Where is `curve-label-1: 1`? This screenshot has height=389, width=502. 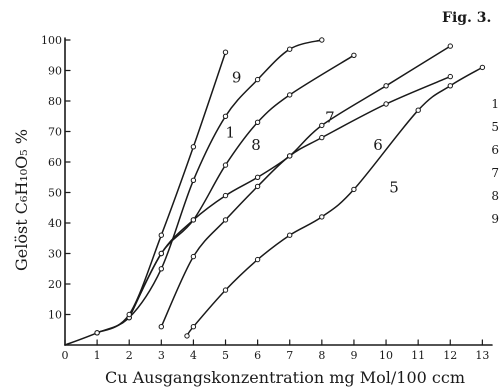
curve-label-1: 1 is located at coordinates (231, 133).